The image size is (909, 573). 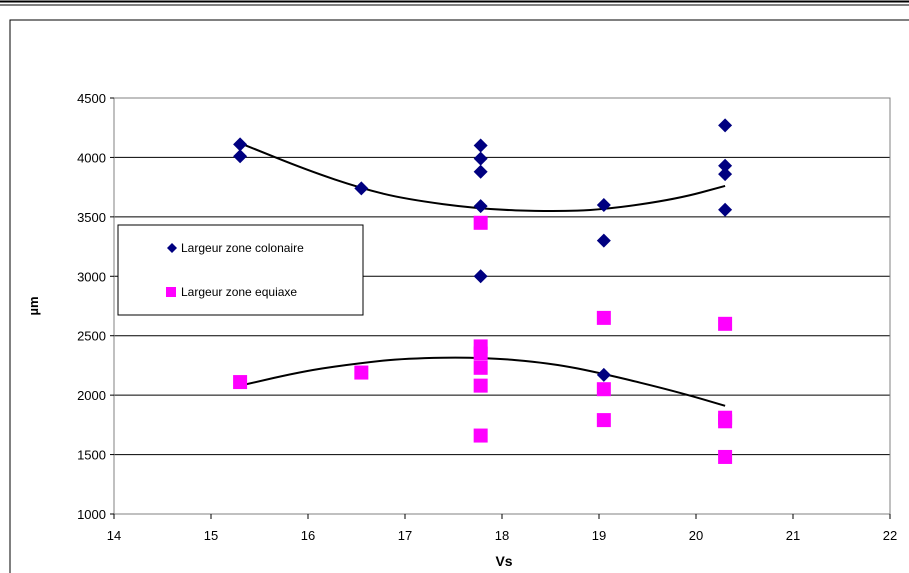 What do you see at coordinates (91, 395) in the screenshot?
I see `y-tick-label-2: 2000` at bounding box center [91, 395].